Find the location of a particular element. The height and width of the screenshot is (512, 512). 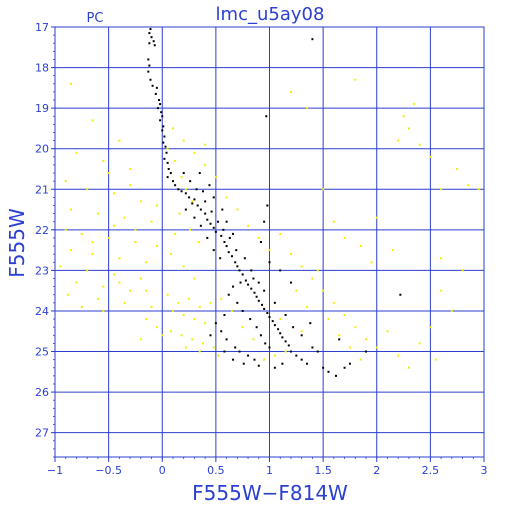

y-tick-label: 24 is located at coordinates (42, 311).